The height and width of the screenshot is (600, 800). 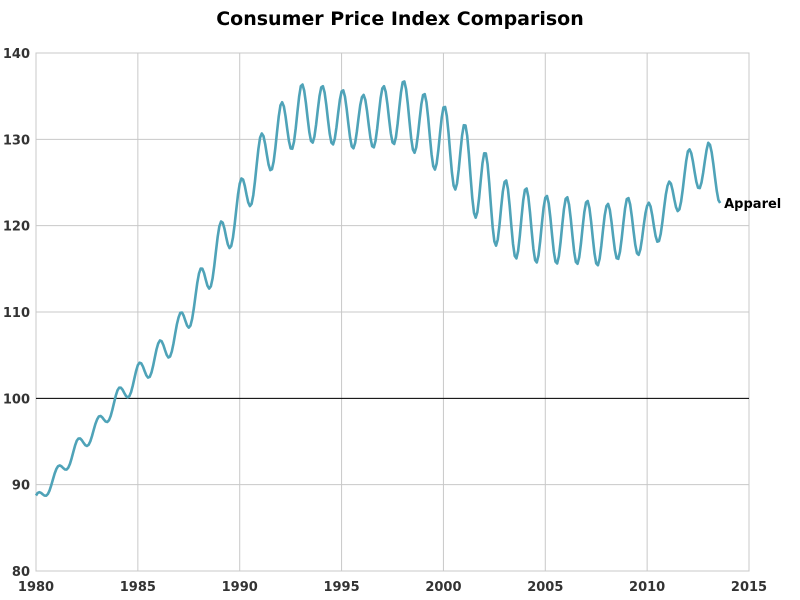 What do you see at coordinates (21, 572) in the screenshot?
I see `y-tick-label-80: 80` at bounding box center [21, 572].